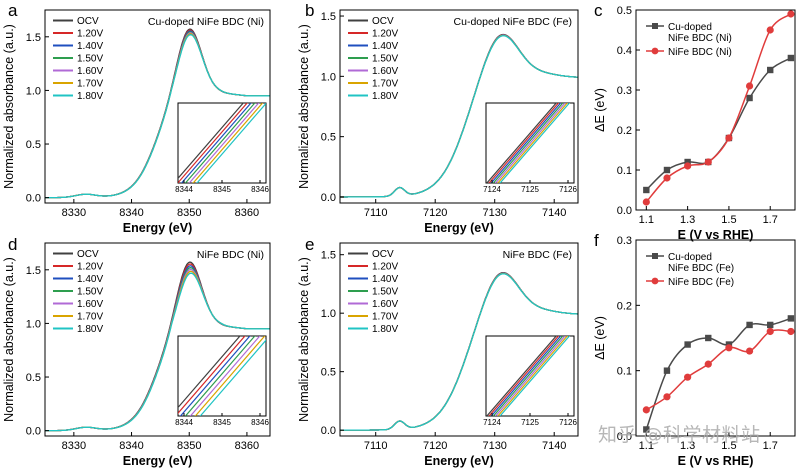  I want to click on panel-a-xtick-label: 8360, so click(247, 213).